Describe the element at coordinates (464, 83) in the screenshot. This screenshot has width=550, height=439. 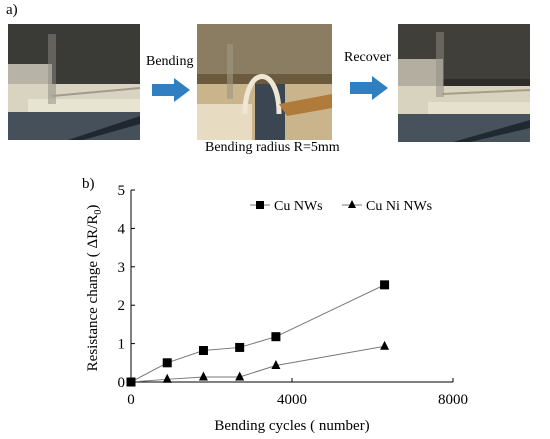
I see `photo-recovered-state` at that location.